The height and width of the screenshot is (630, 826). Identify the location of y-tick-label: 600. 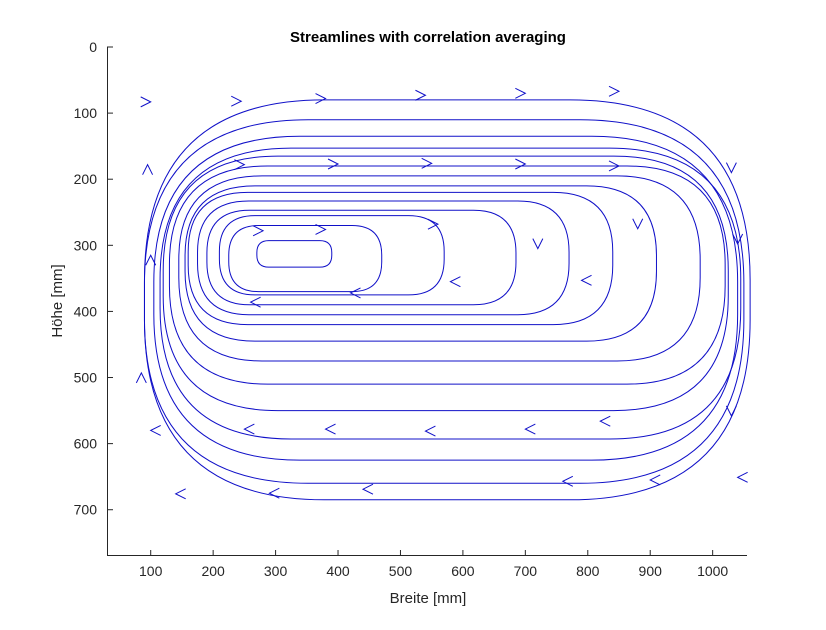
(86, 444).